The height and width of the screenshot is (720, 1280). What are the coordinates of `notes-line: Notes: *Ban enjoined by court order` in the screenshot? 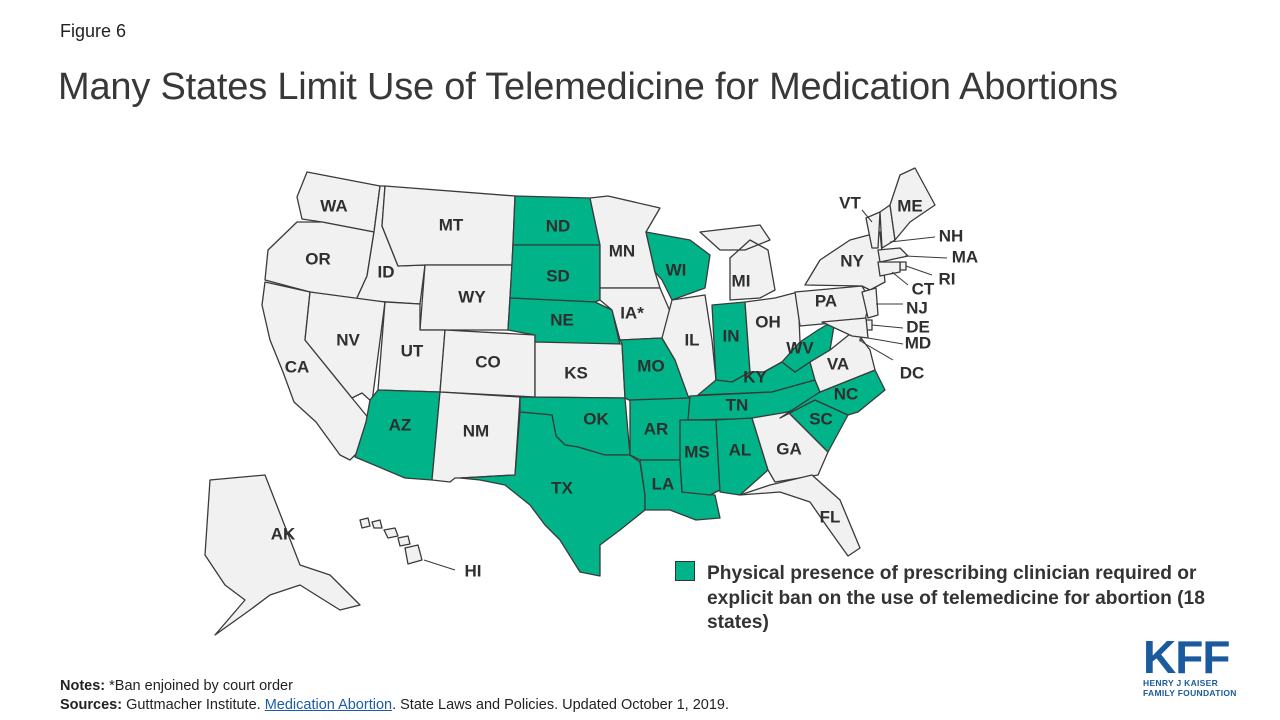 It's located at (394, 686).